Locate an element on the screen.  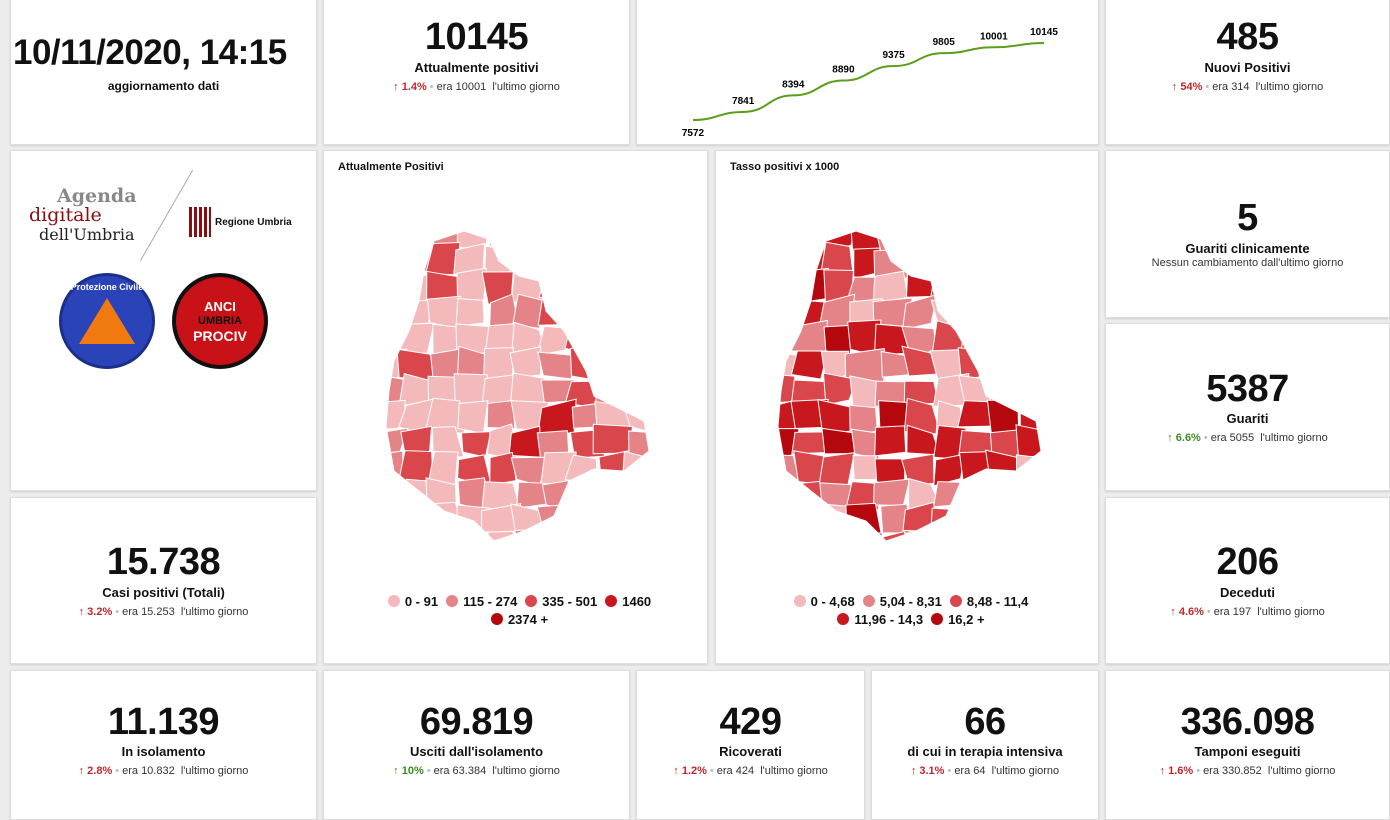
umbria-choropleth-map is located at coordinates (516, 431).